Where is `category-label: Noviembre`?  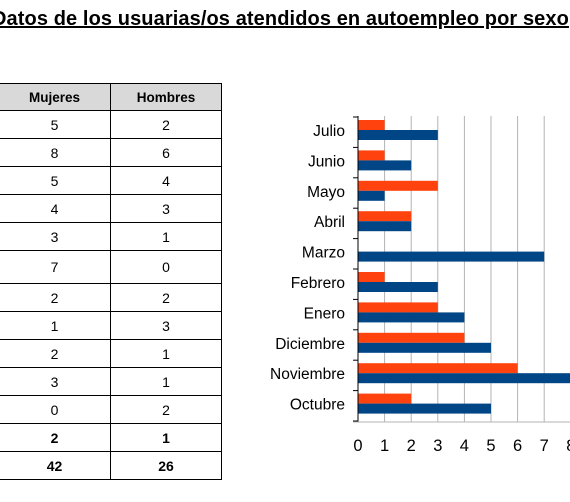
category-label: Noviembre is located at coordinates (307, 374).